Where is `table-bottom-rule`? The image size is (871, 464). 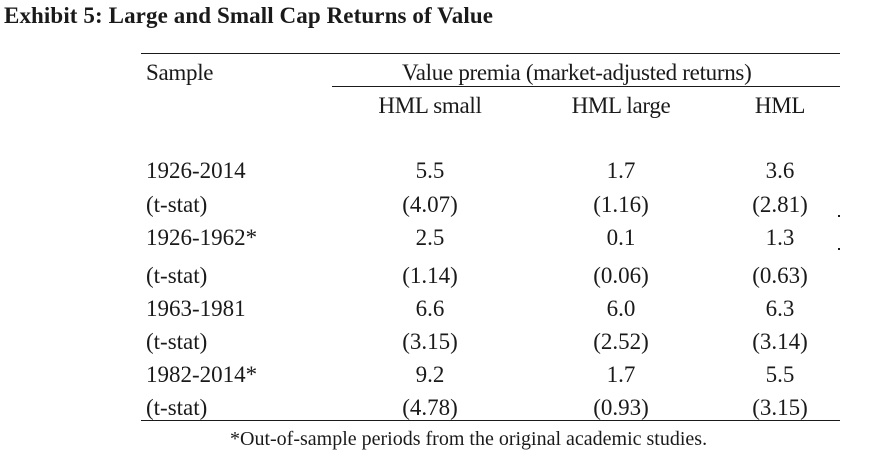
table-bottom-rule is located at coordinates (490, 420).